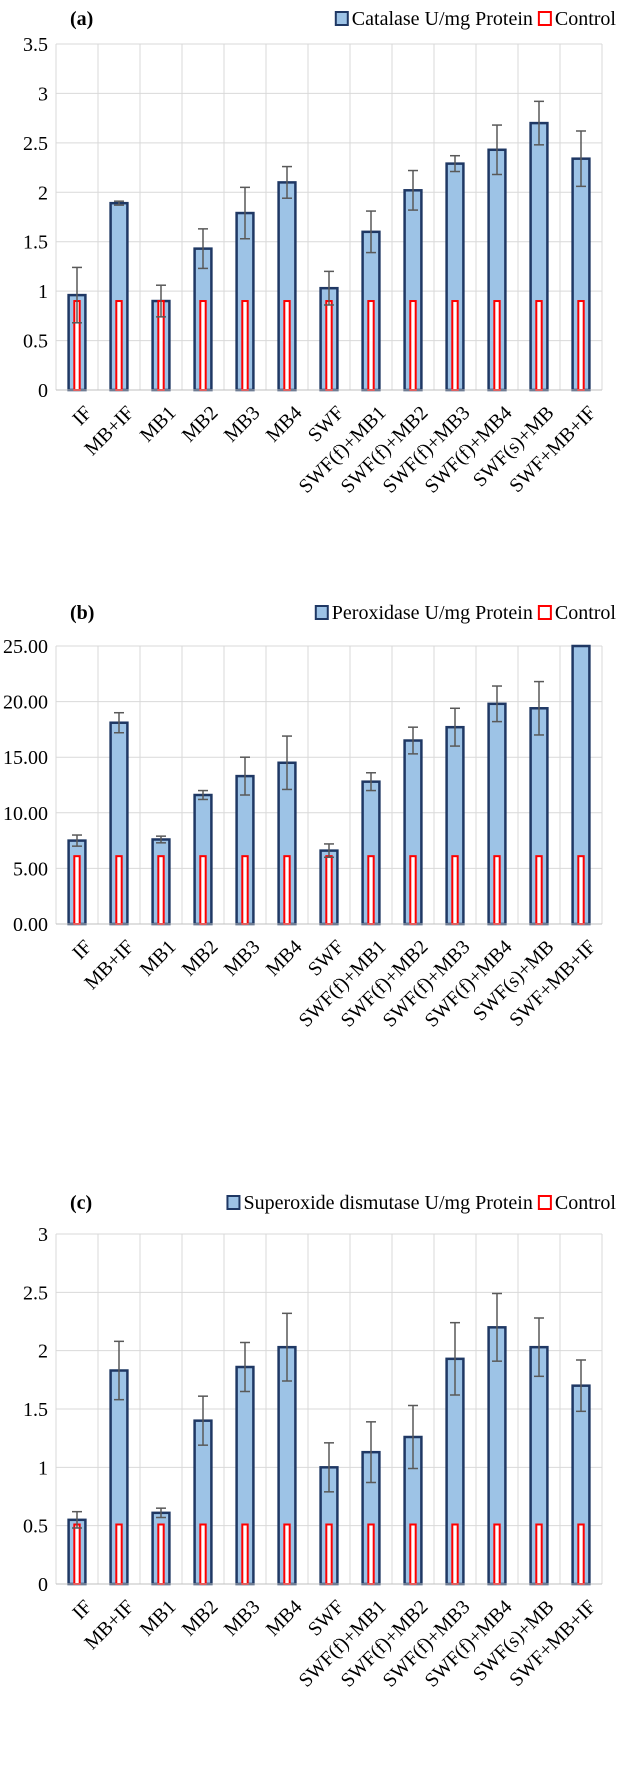 The image size is (621, 1770). I want to click on y-tick-label: 25.00, so click(25, 647).